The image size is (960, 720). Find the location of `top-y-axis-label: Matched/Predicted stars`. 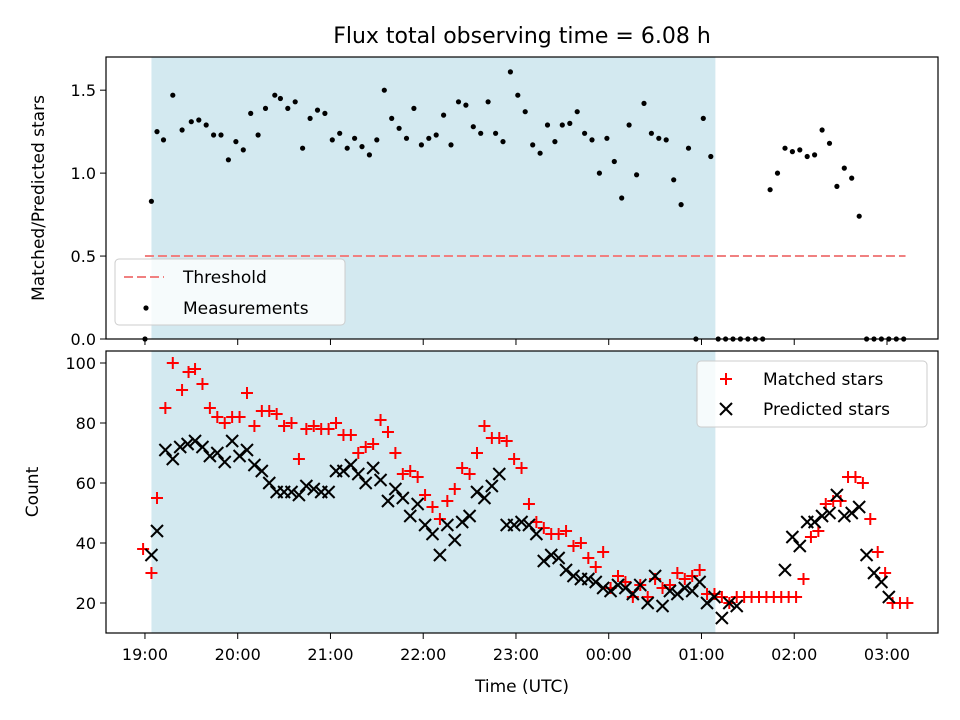

top-y-axis-label: Matched/Predicted stars is located at coordinates (39, 198).